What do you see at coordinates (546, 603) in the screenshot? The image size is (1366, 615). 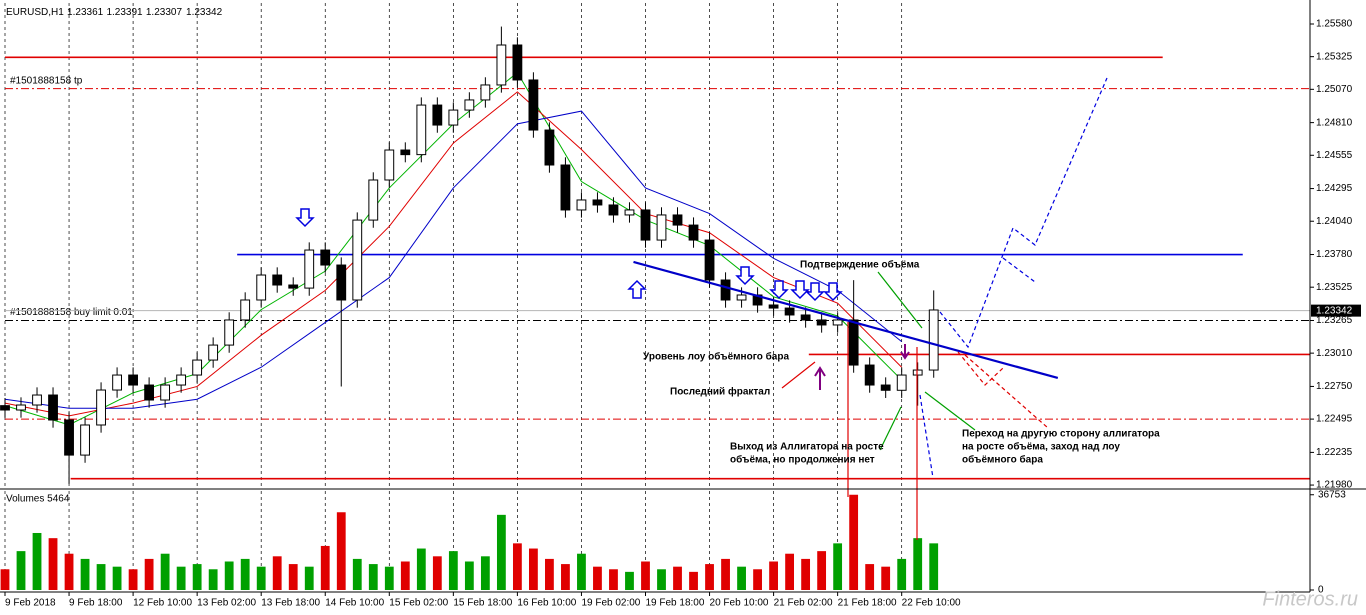 I see `x-tick-label: 16 Feb 10:00` at bounding box center [546, 603].